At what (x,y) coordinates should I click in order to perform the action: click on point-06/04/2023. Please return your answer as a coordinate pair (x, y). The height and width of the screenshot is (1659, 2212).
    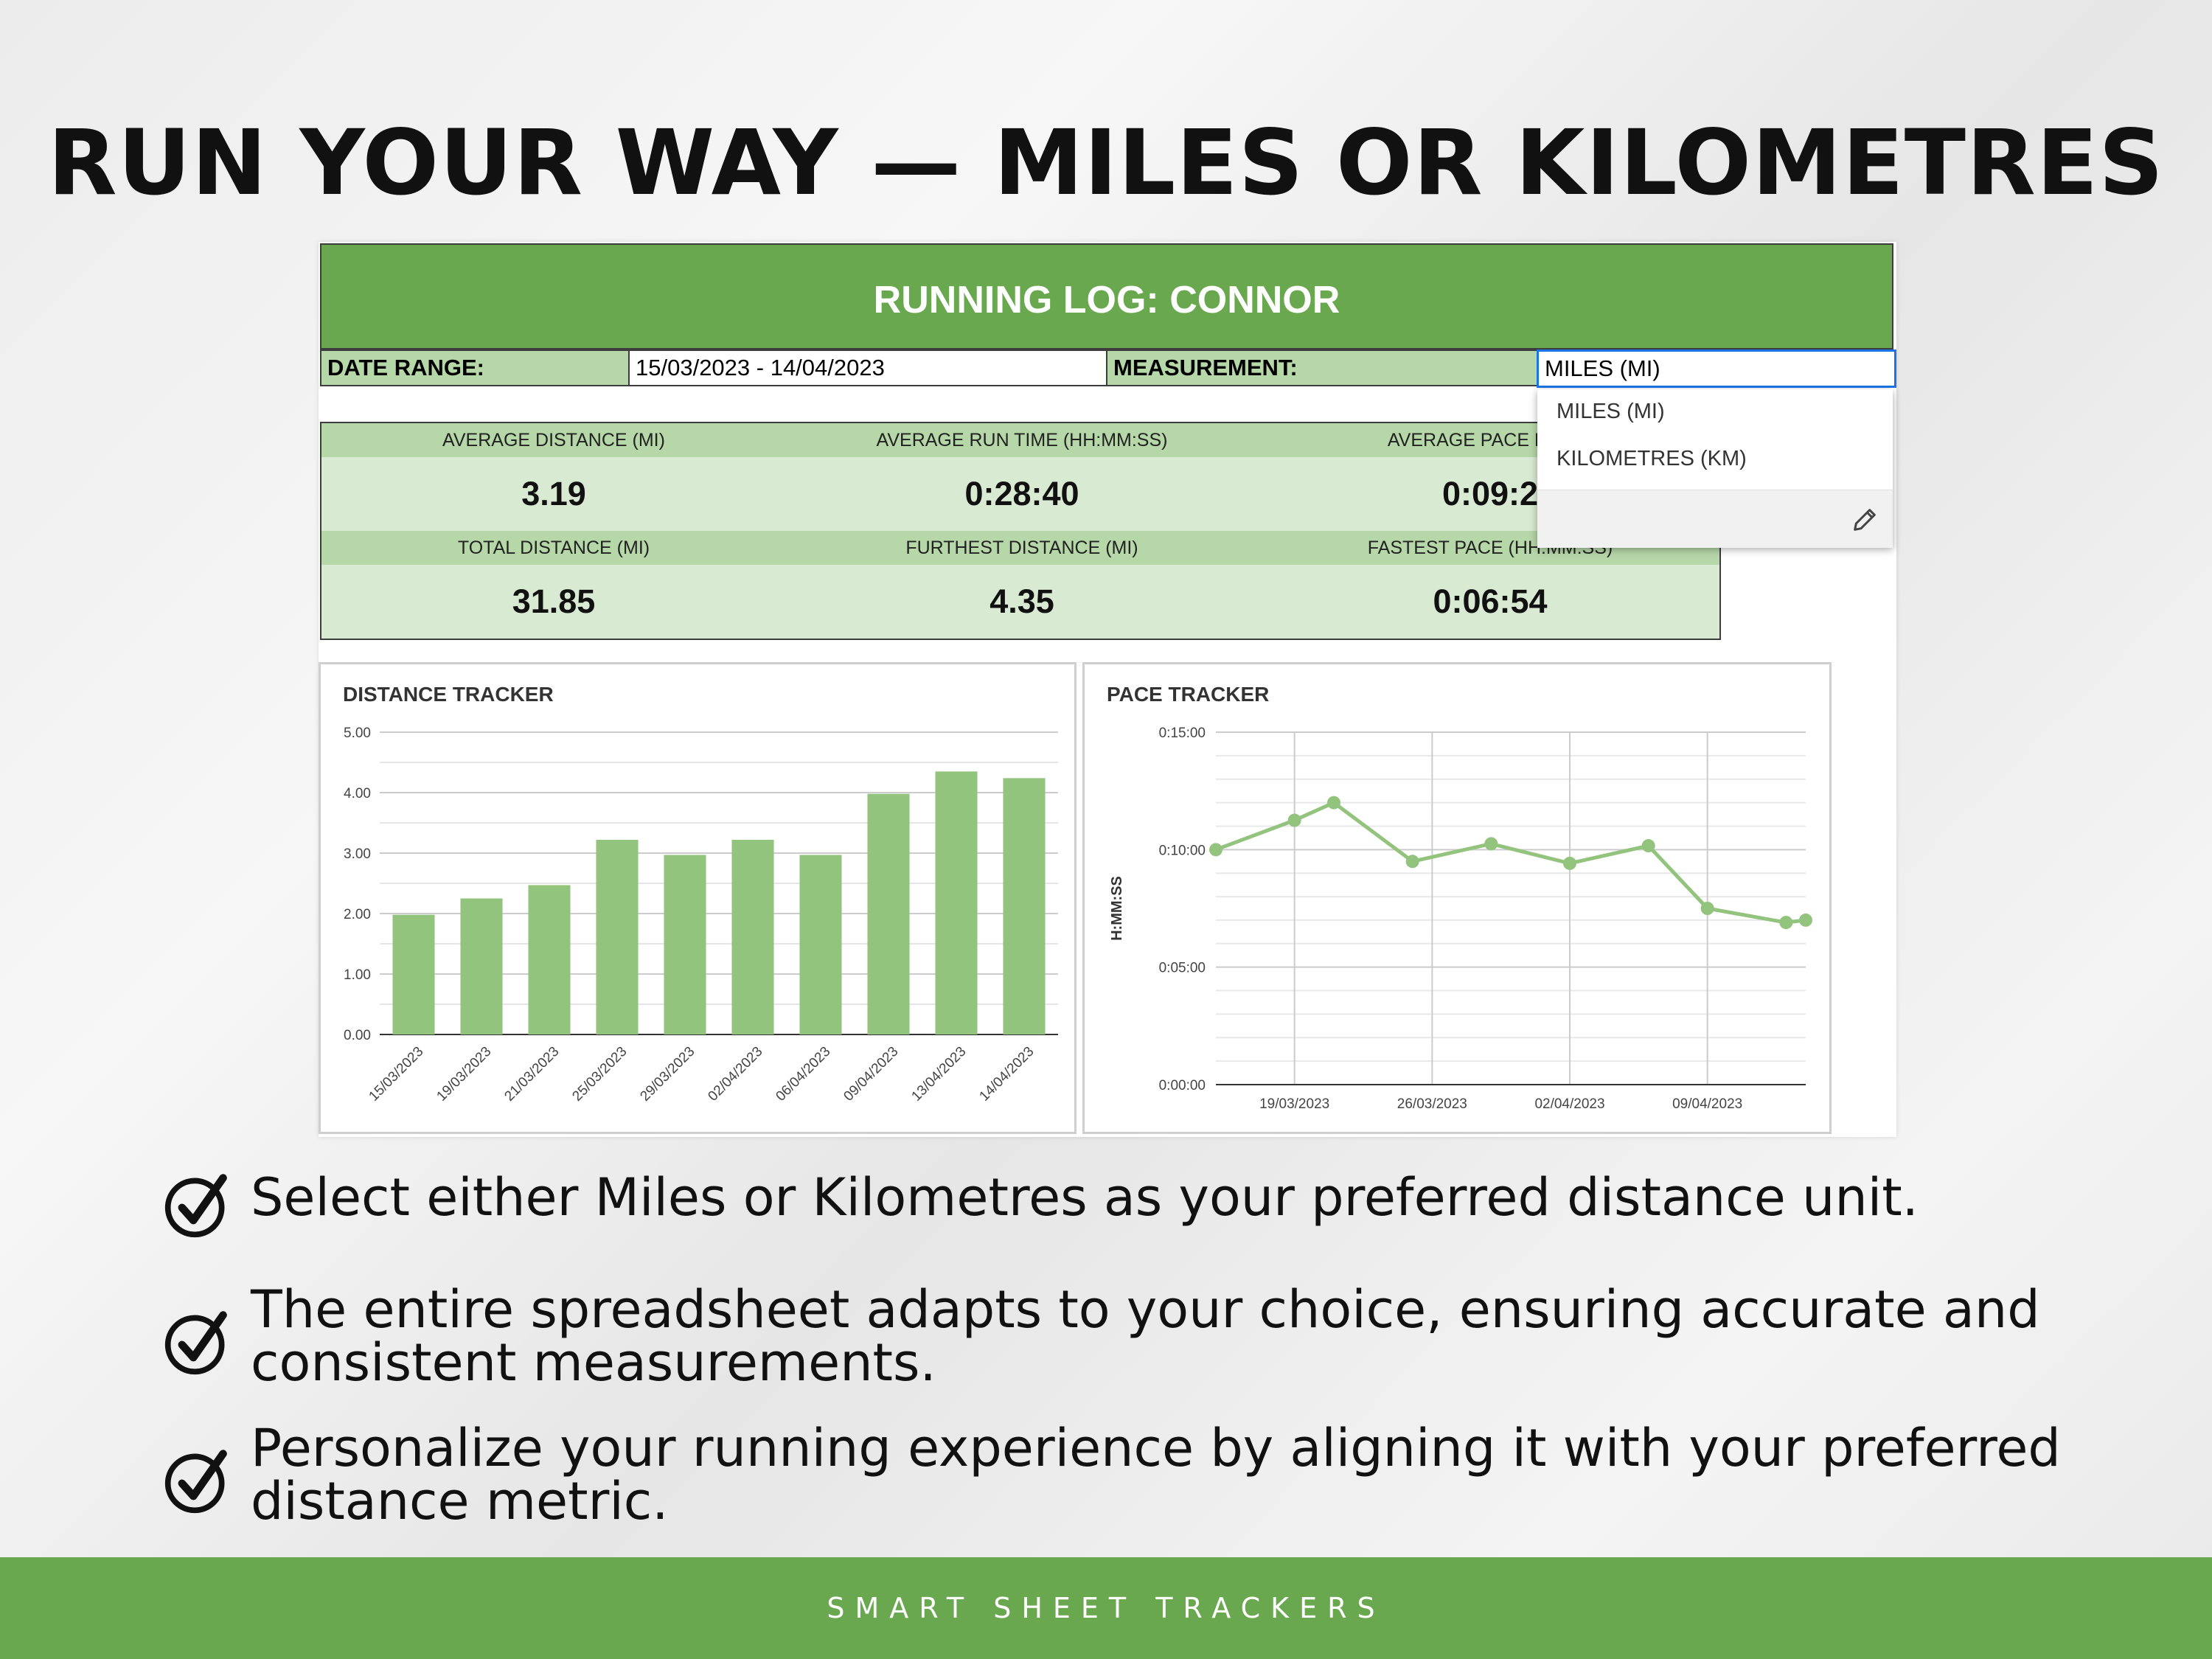
    Looking at the image, I should click on (1648, 846).